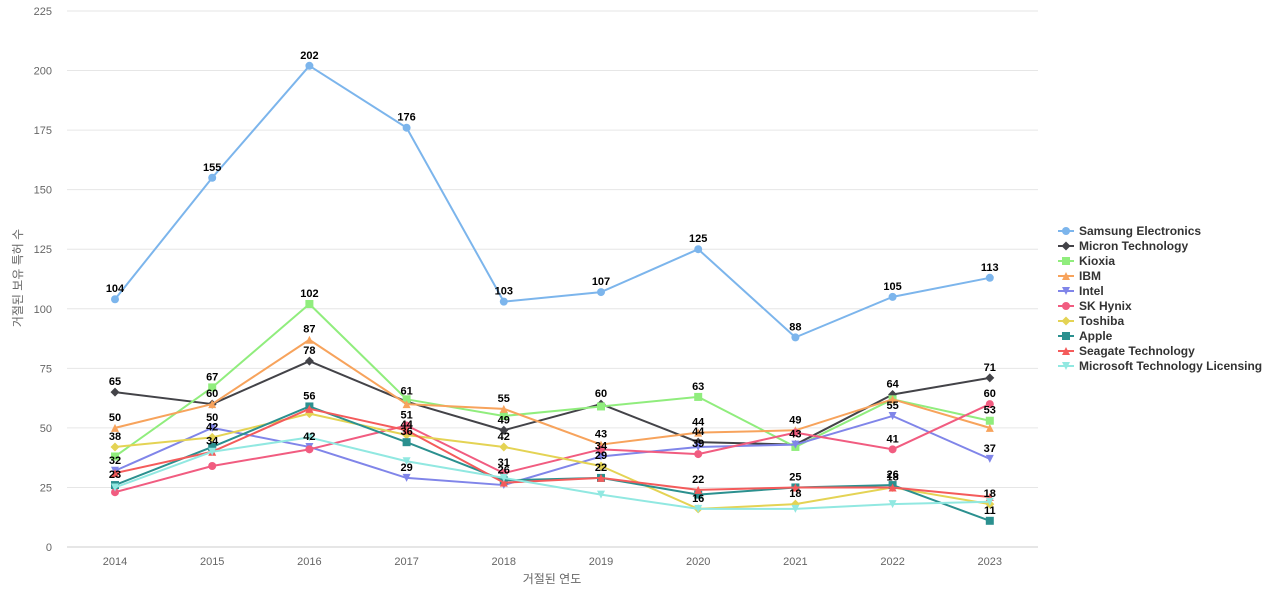  Describe the element at coordinates (552, 579) in the screenshot. I see `x-axis-title: 거절된 연도` at that location.